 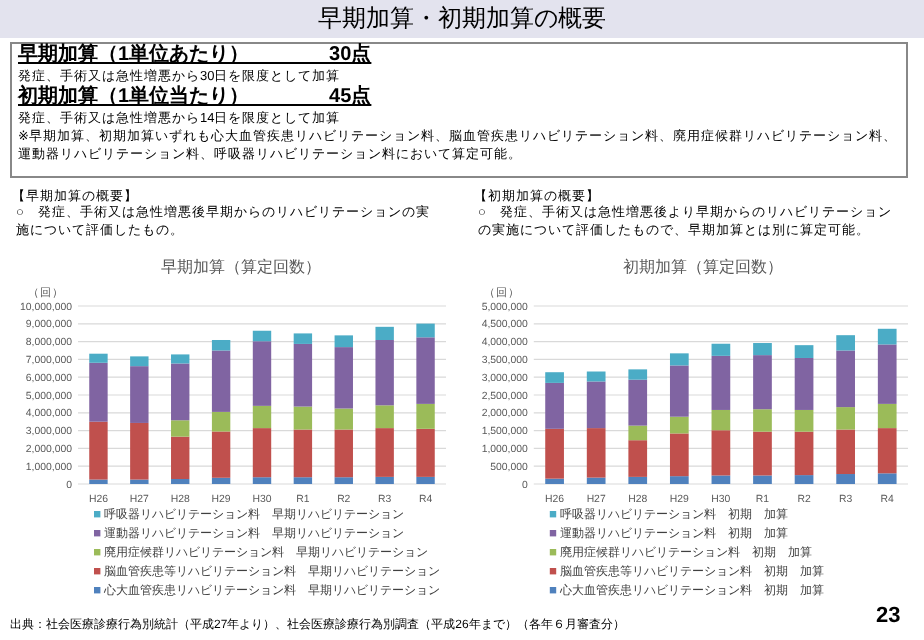 I want to click on chart-title: 初期加算（算定回数）, so click(x=703, y=267).